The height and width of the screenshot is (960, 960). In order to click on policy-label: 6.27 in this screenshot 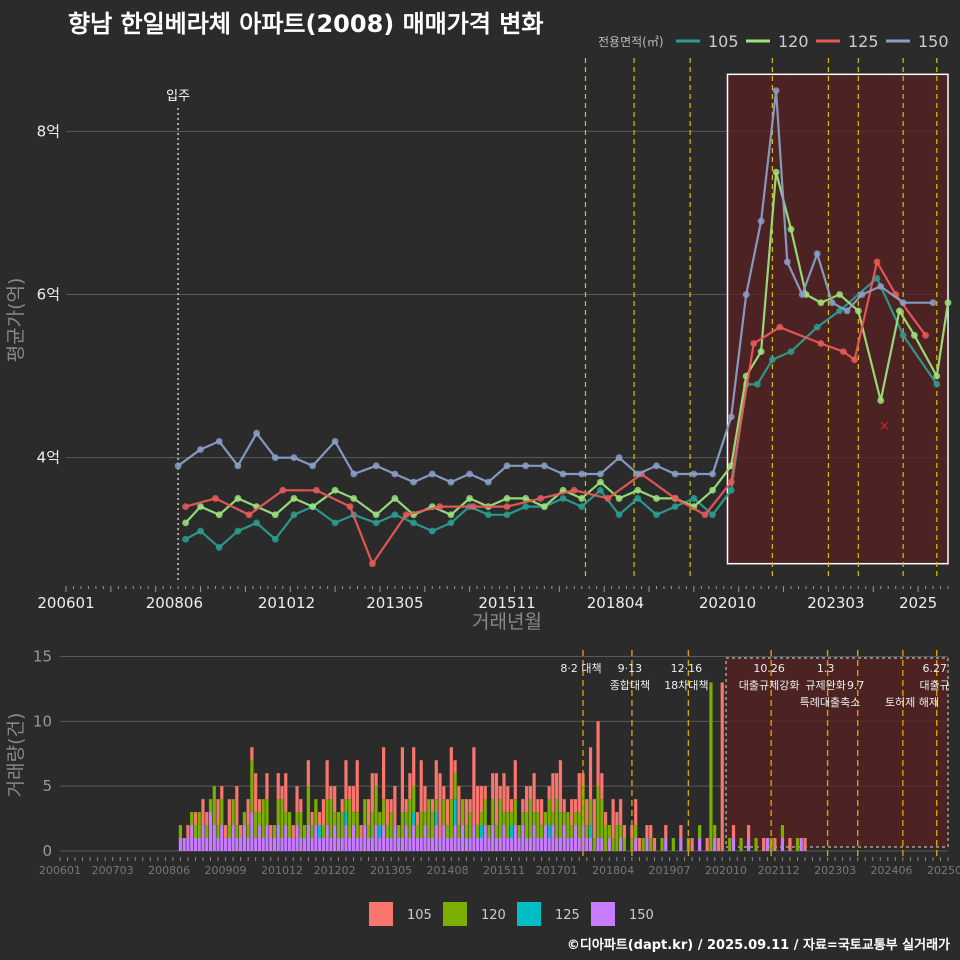, I will do `click(934, 668)`.